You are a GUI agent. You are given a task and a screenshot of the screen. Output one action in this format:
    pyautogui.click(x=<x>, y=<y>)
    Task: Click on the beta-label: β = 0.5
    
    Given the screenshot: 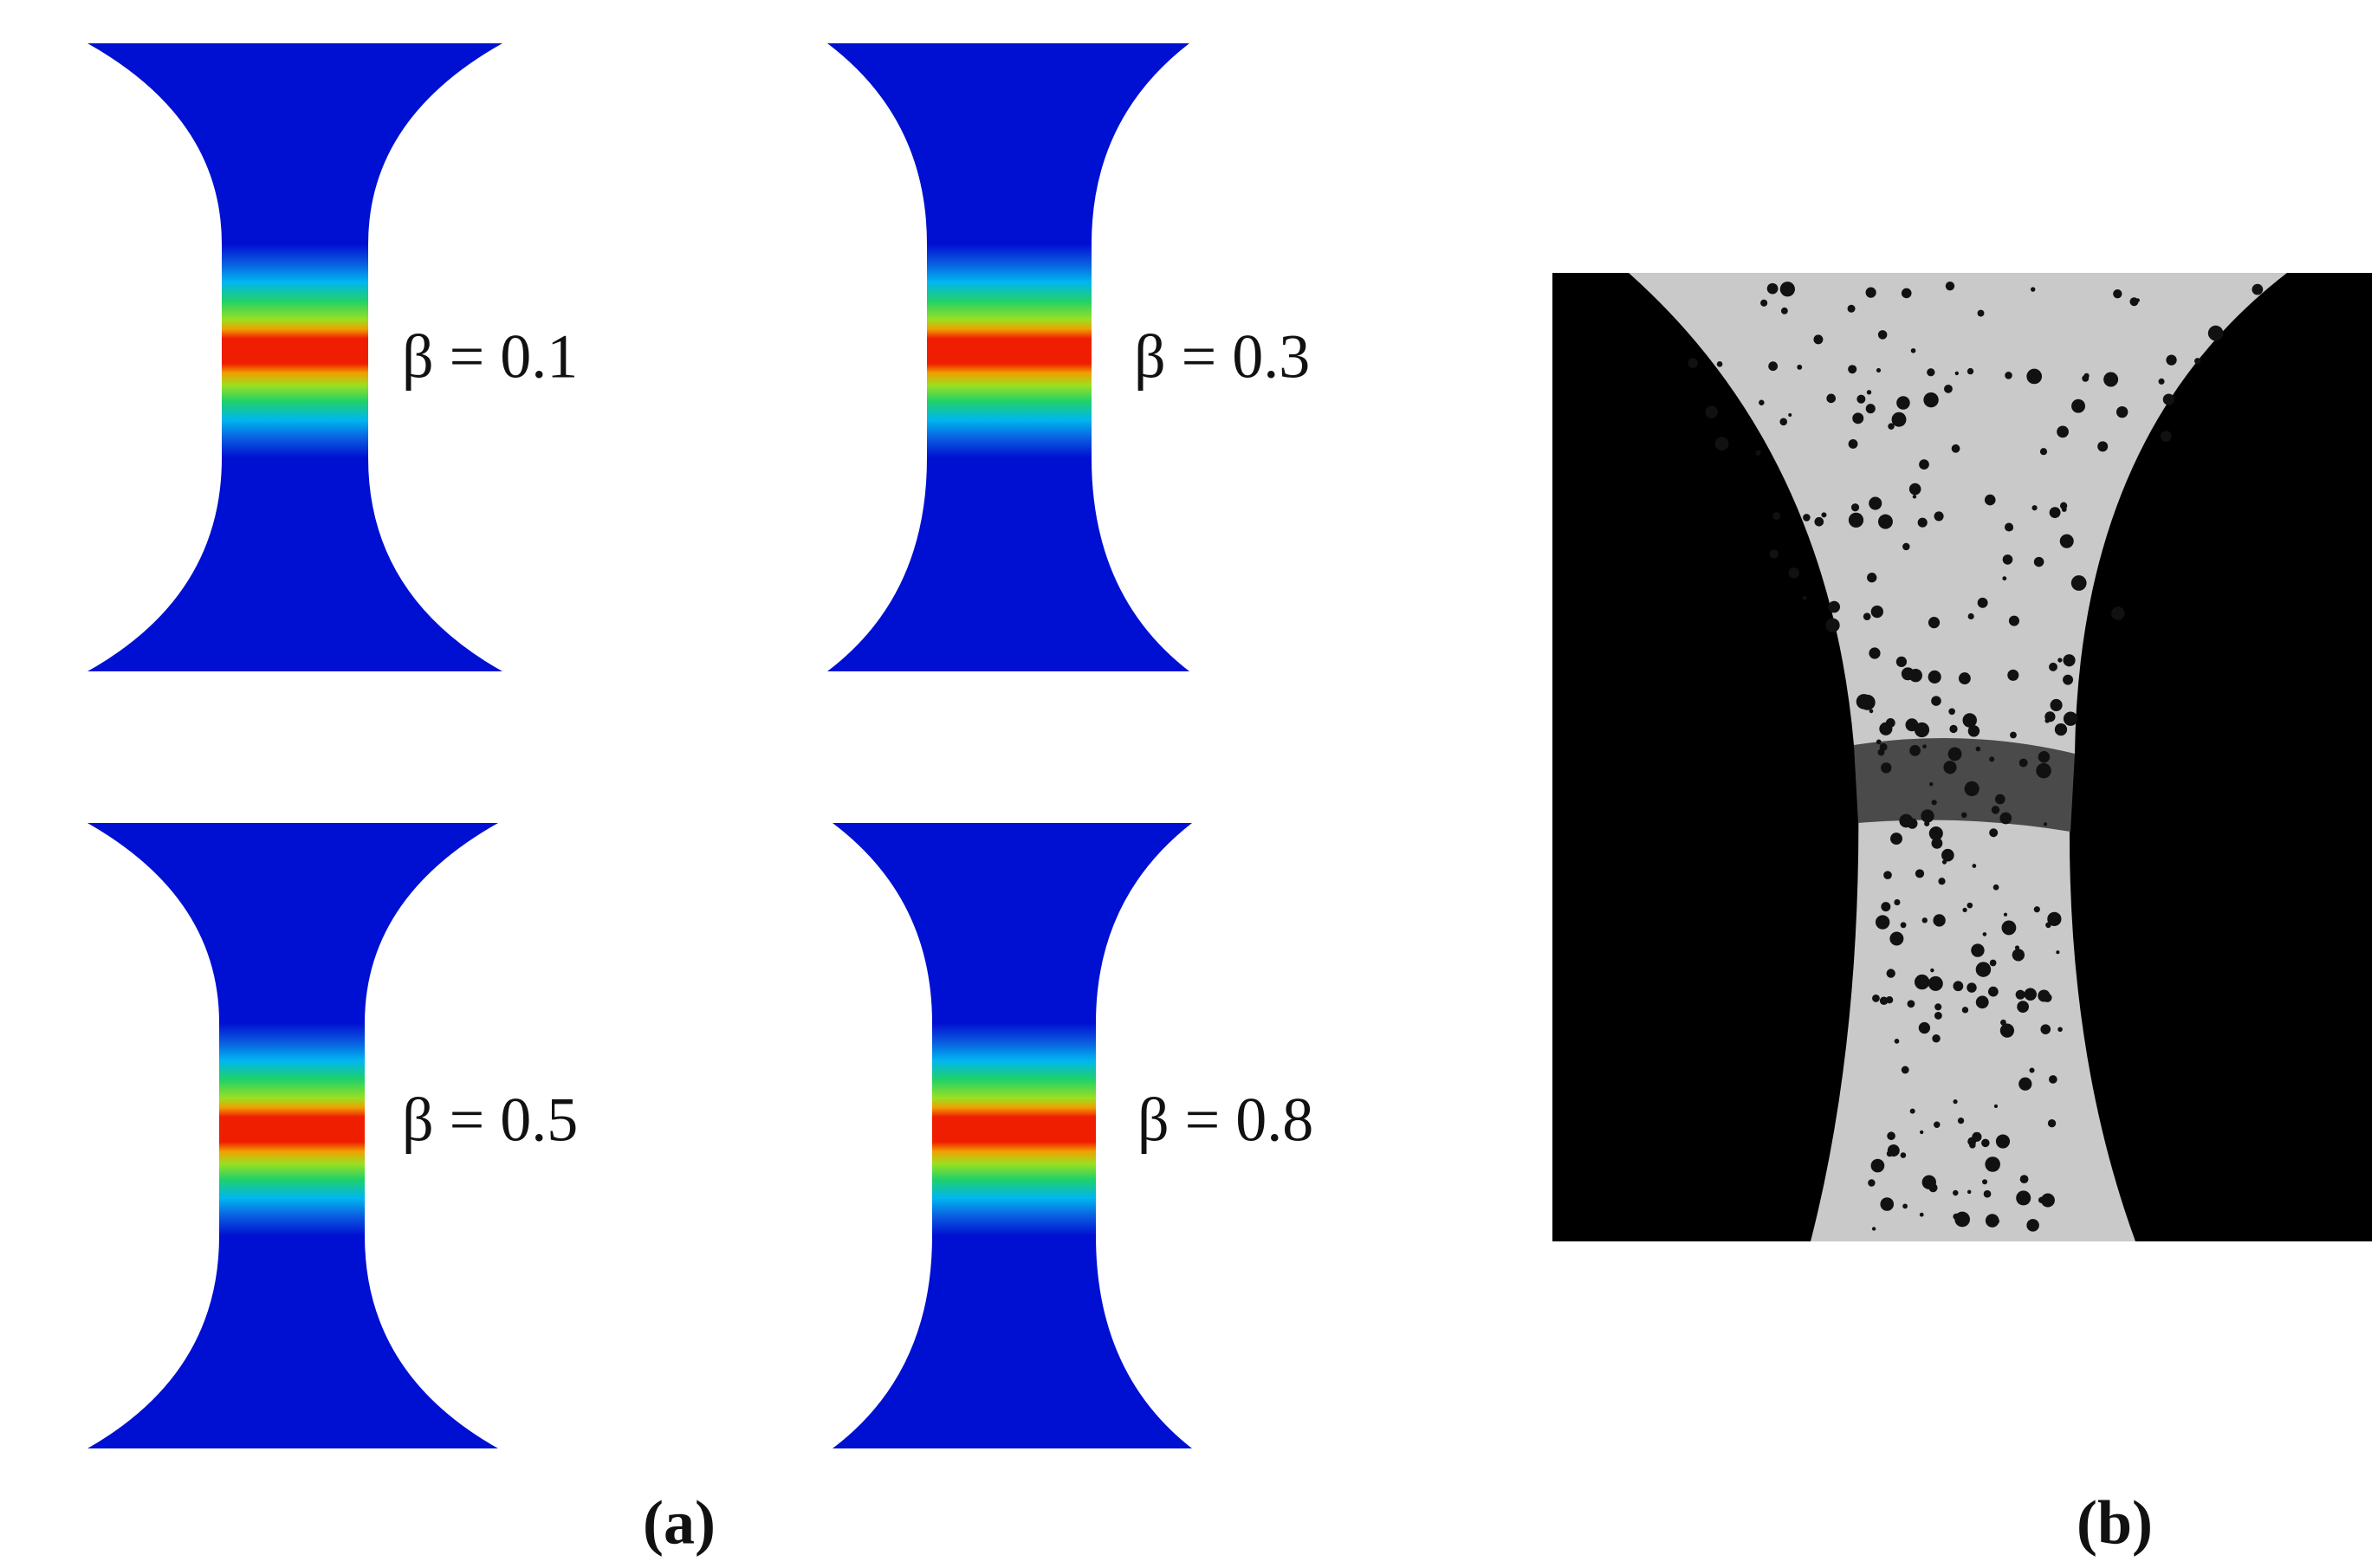 What is the action you would take?
    pyautogui.click(x=490, y=1120)
    